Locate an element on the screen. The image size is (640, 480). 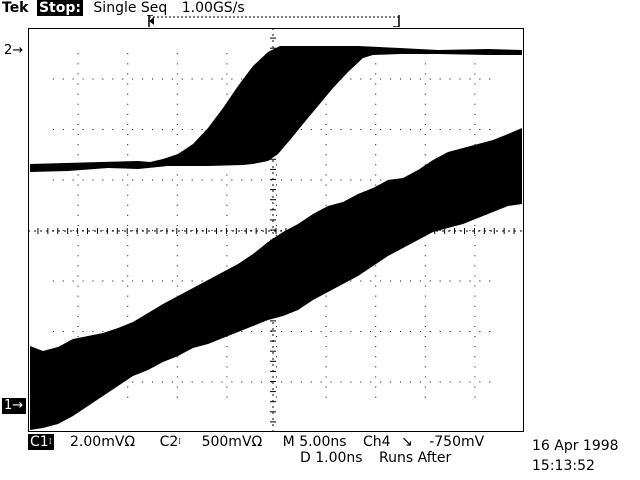
trigger-position-icon is located at coordinates (151, 21).